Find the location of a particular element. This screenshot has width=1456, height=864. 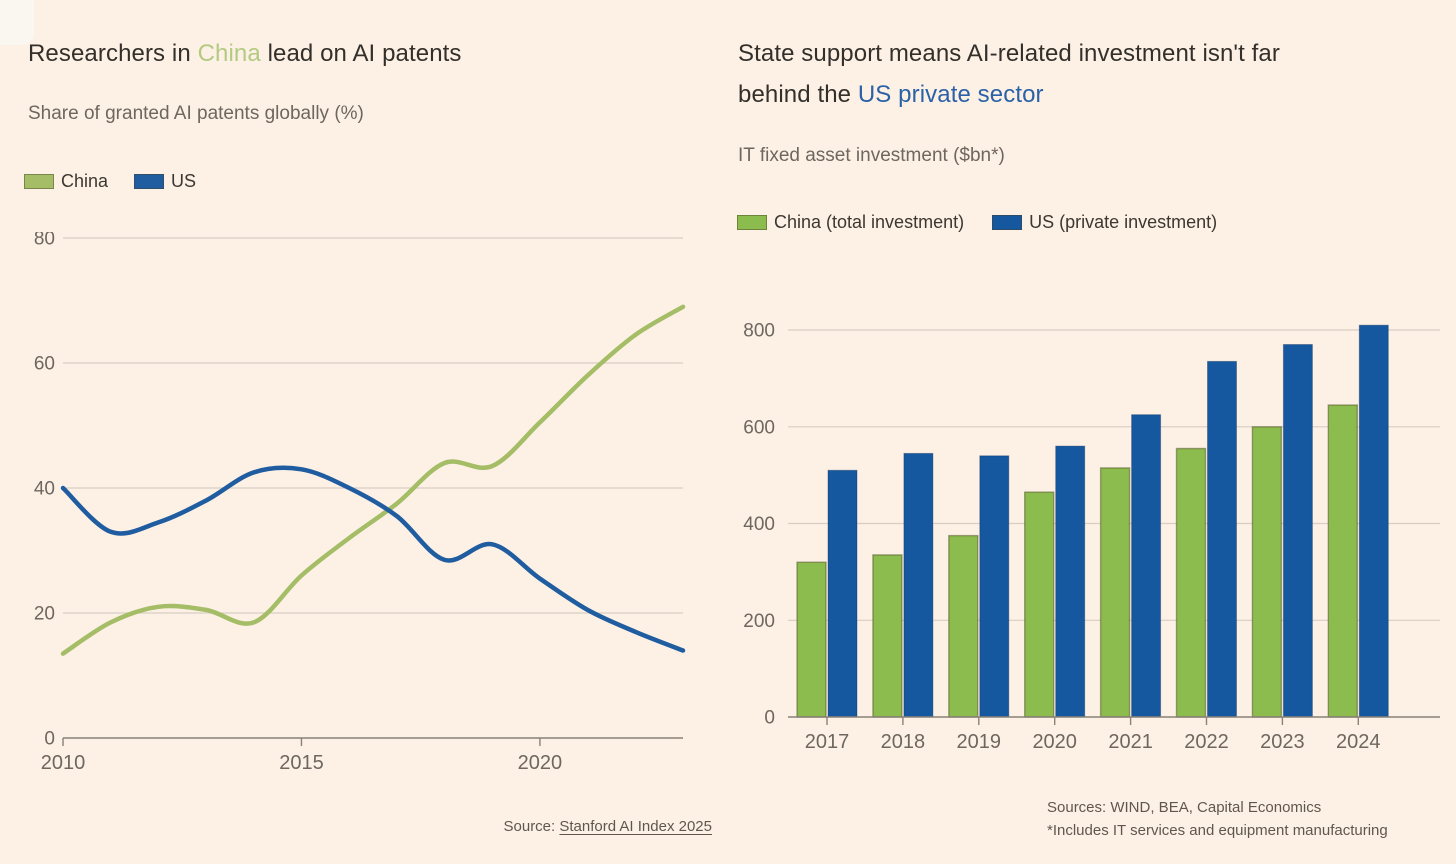

china-swatch-icon is located at coordinates (39, 181).